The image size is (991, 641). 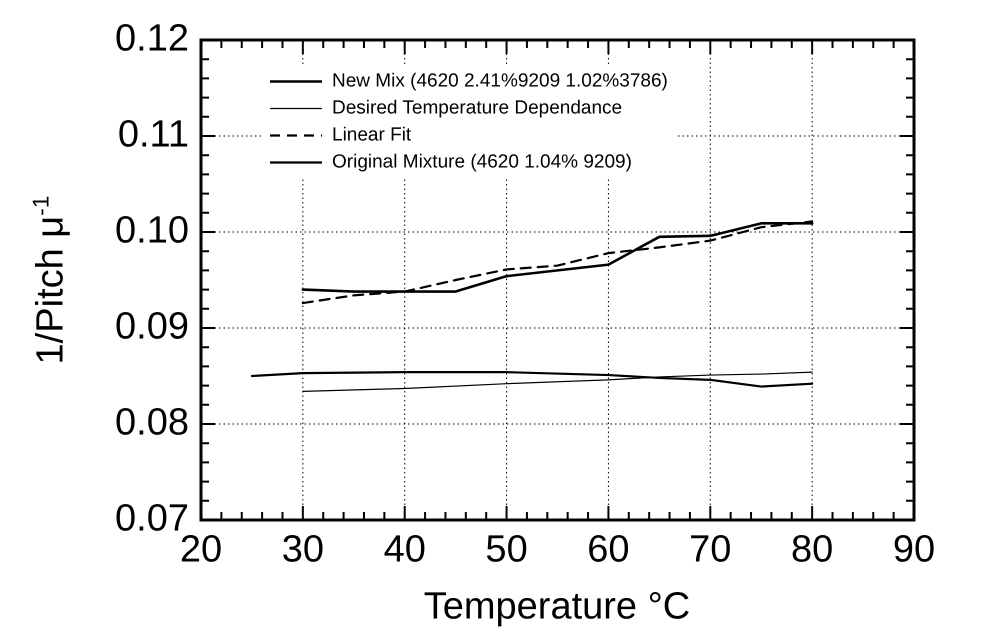 I want to click on x-axis-title: Temperature °C, so click(x=557, y=607).